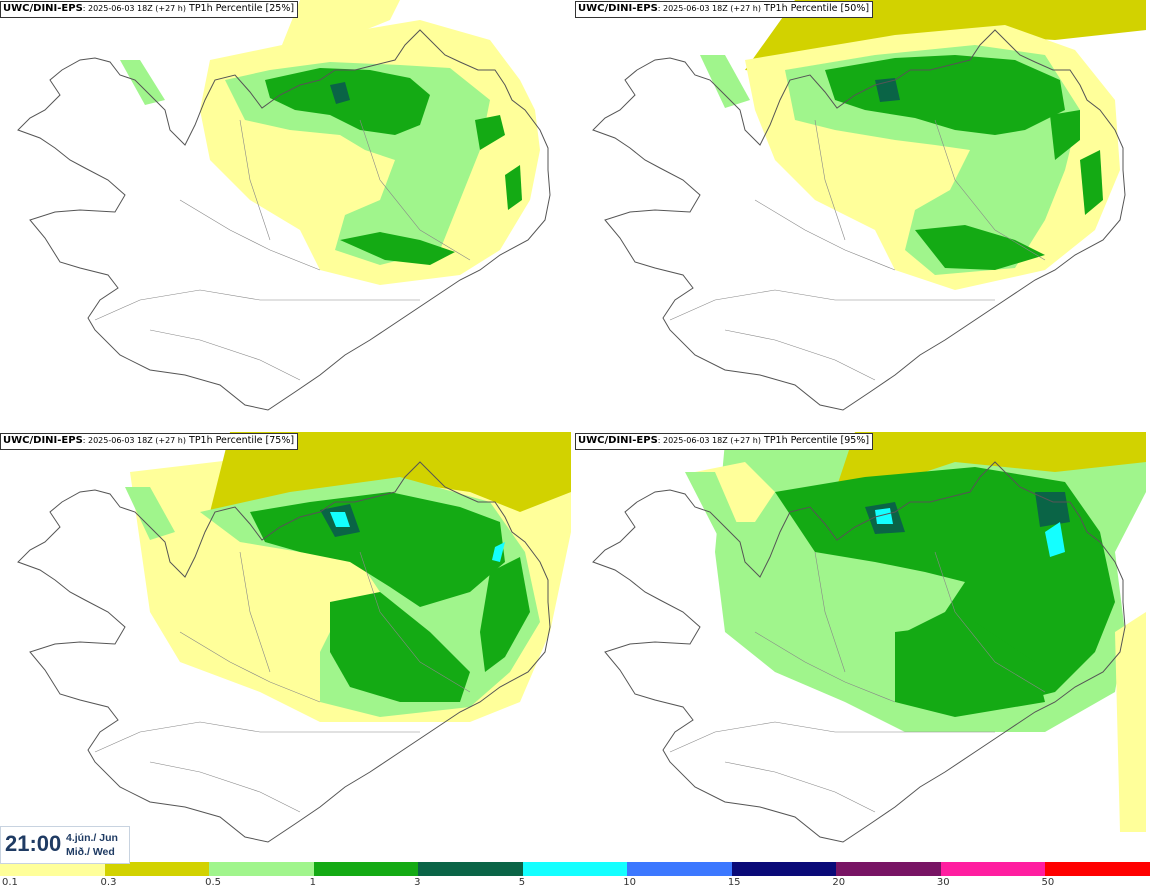 The image size is (1150, 891). Describe the element at coordinates (839, 882) in the screenshot. I see `legend-tick-label: 20` at that location.